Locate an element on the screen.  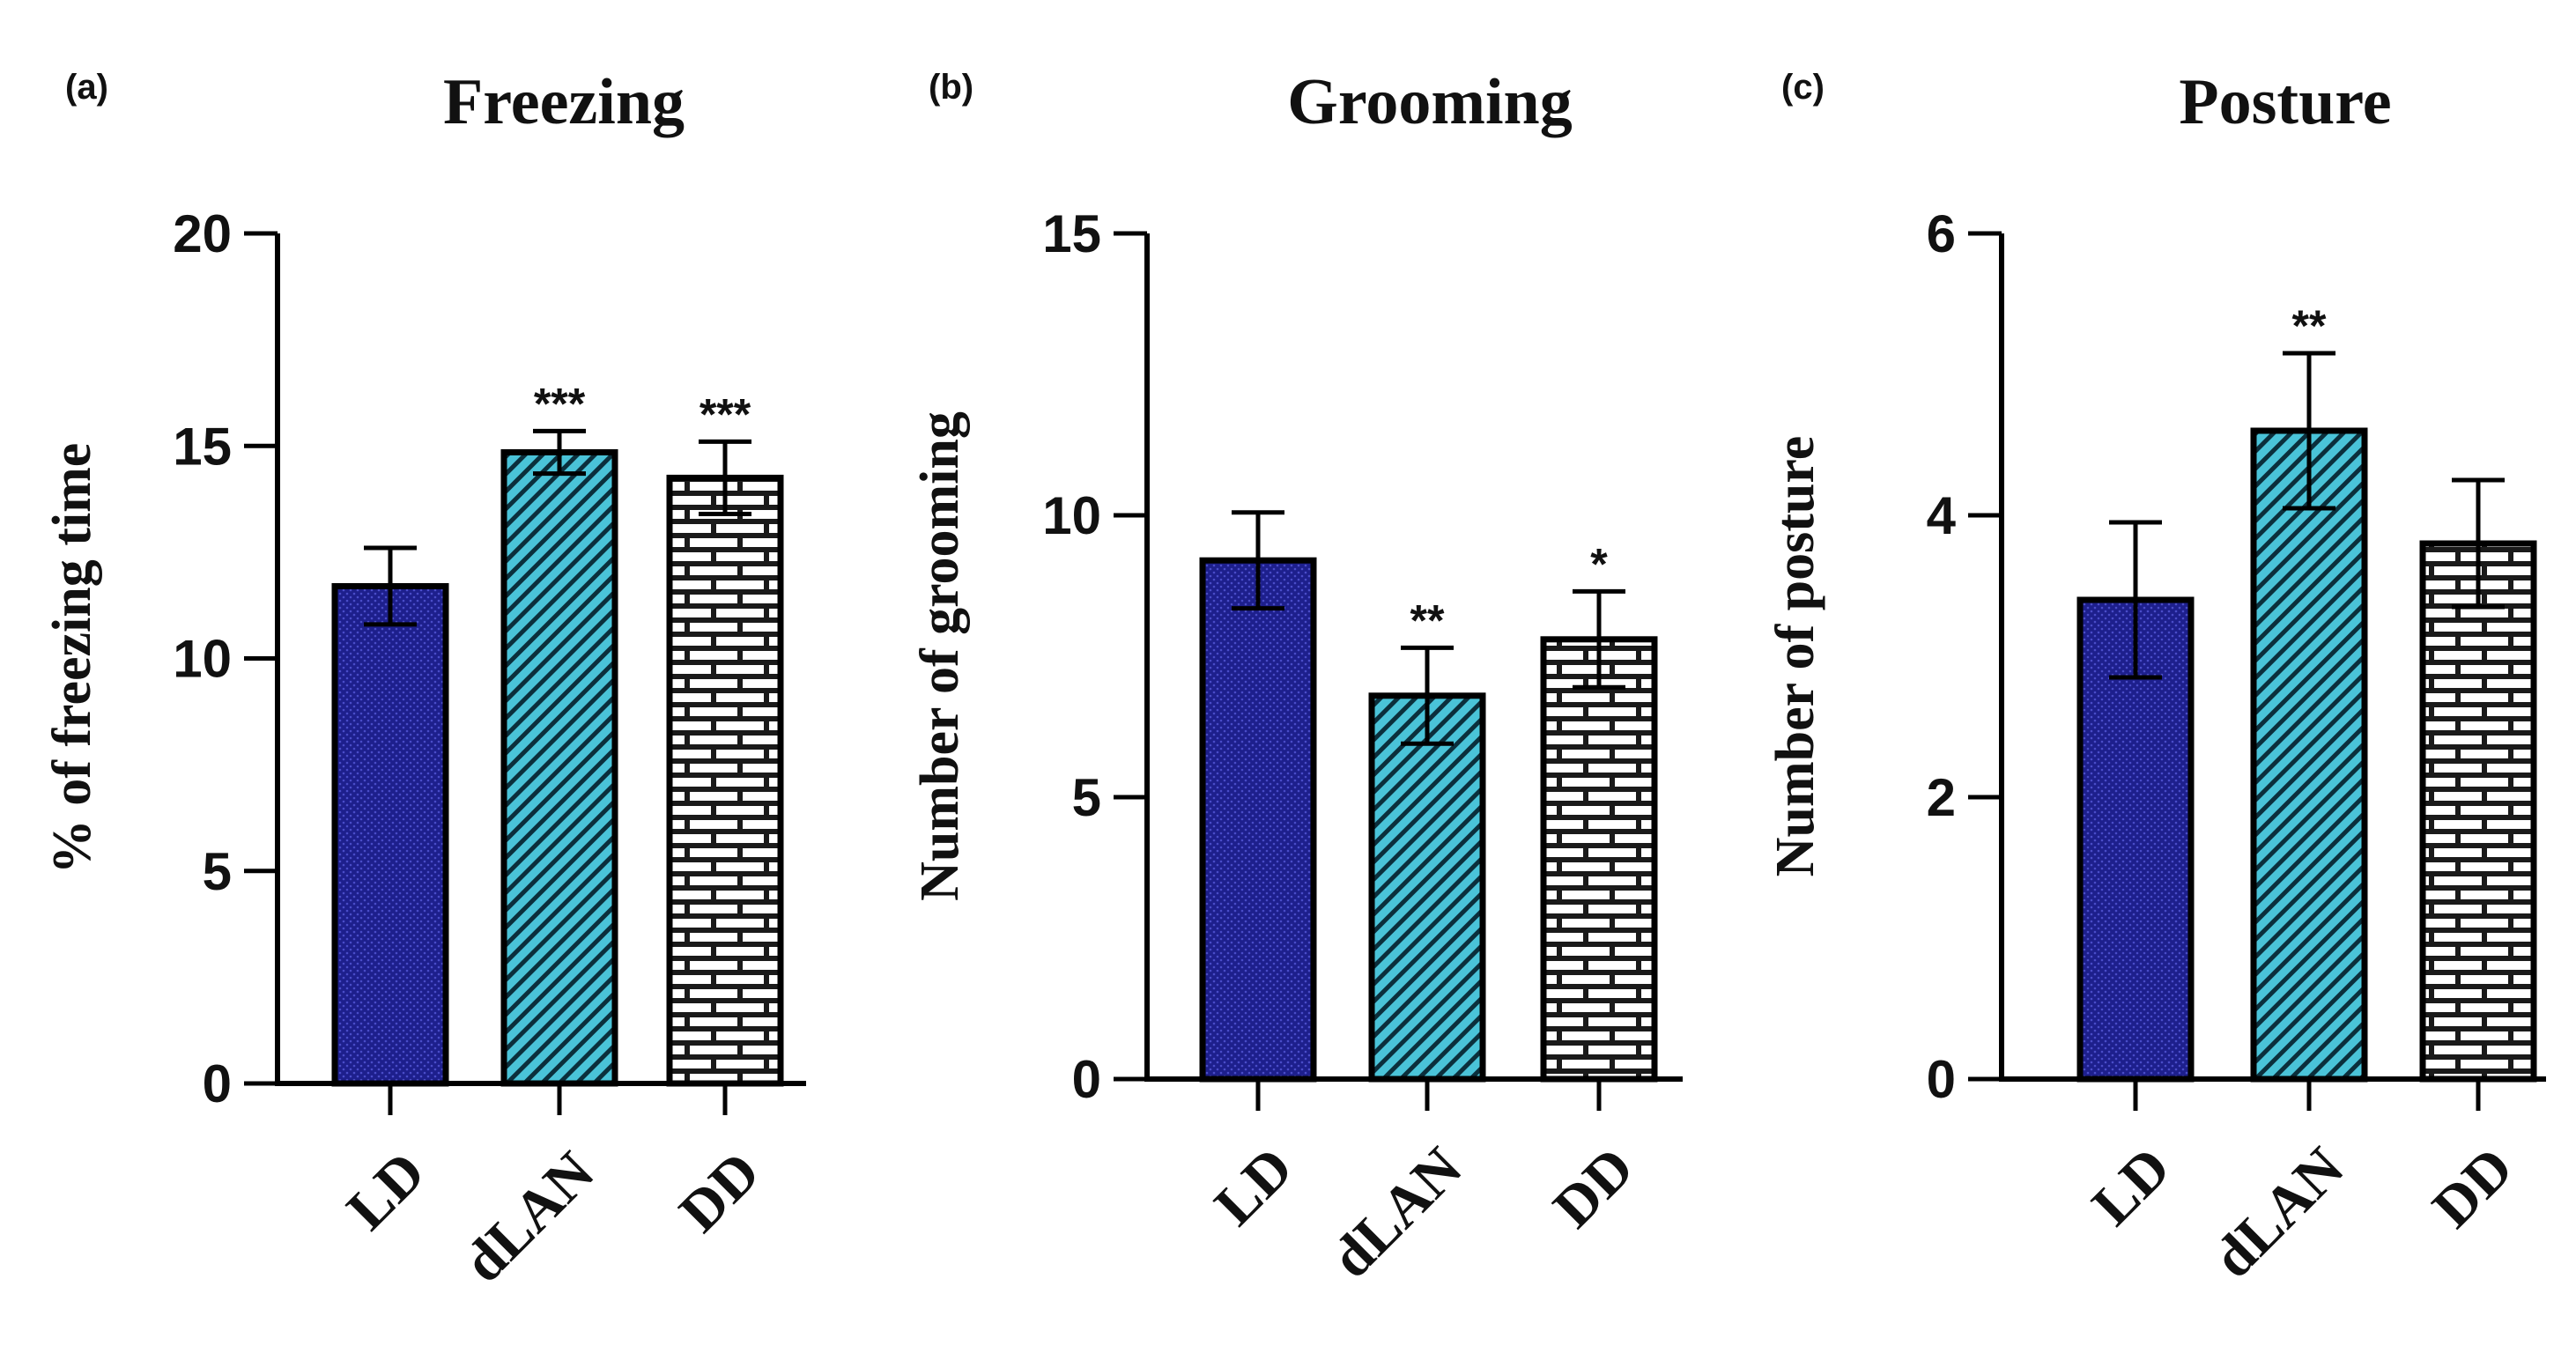
y-axis-label: % of freezing time is located at coordinates (72, 659).